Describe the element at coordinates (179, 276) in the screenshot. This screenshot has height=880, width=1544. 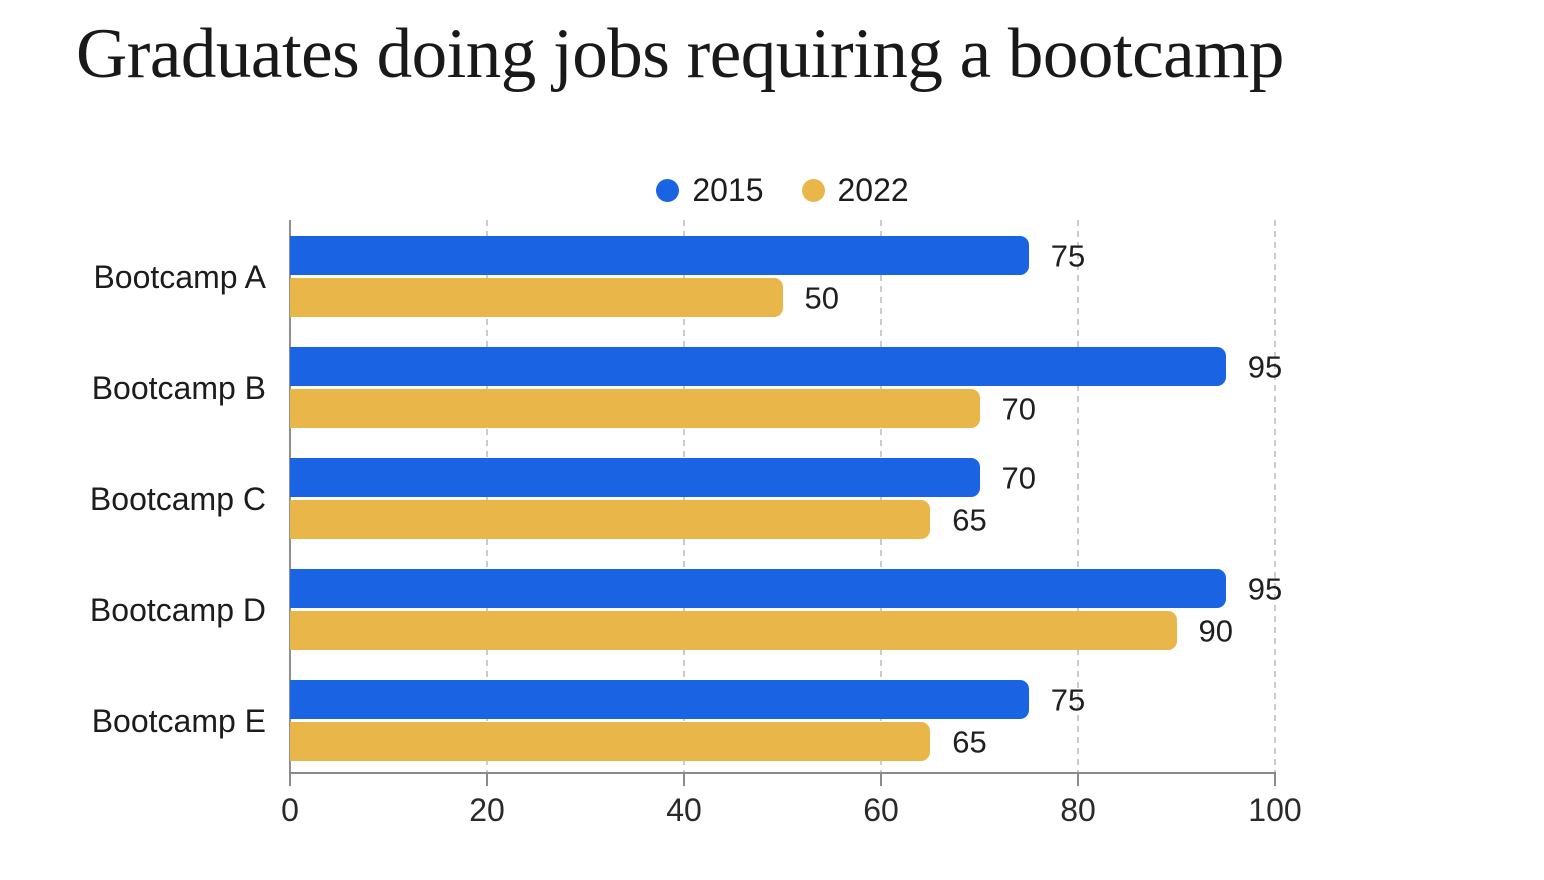
I see `category-label-bootcamp-a: Bootcamp A` at that location.